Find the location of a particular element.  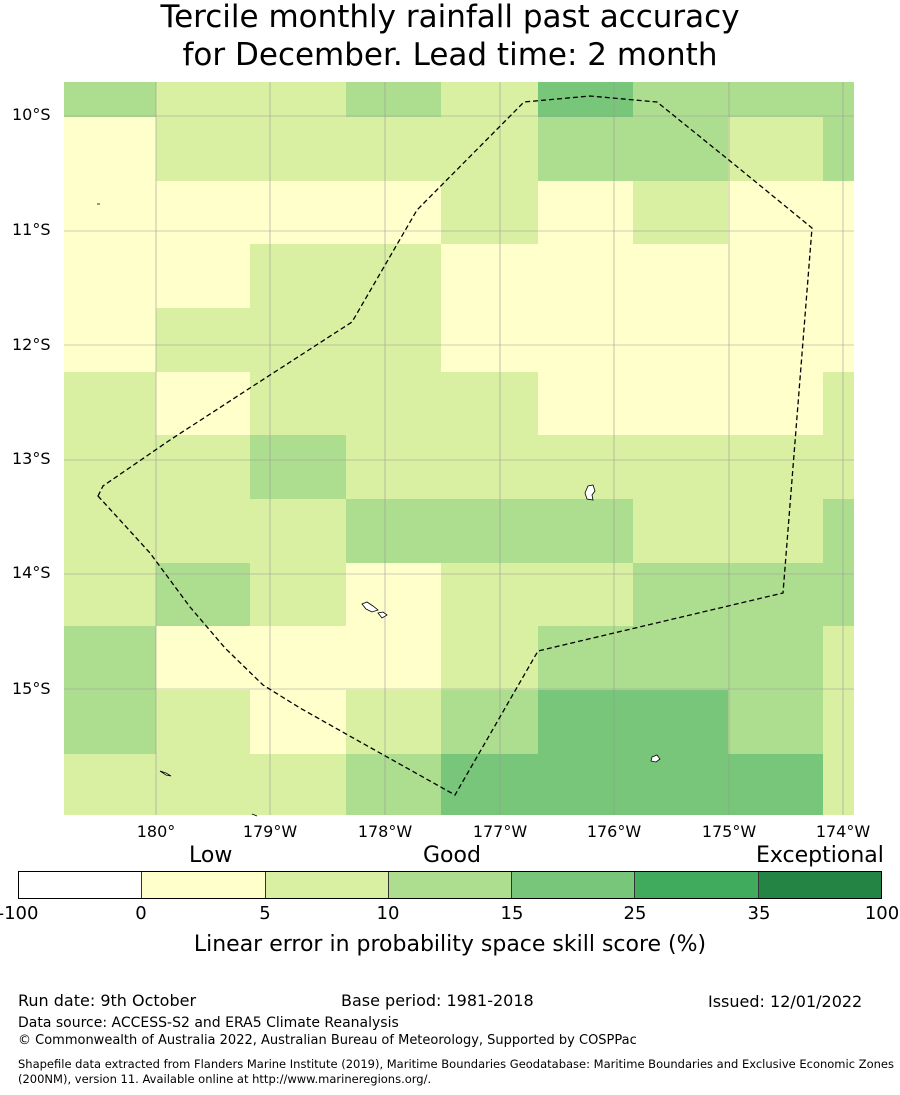

run-date: Run date: 9th October is located at coordinates (107, 1000).